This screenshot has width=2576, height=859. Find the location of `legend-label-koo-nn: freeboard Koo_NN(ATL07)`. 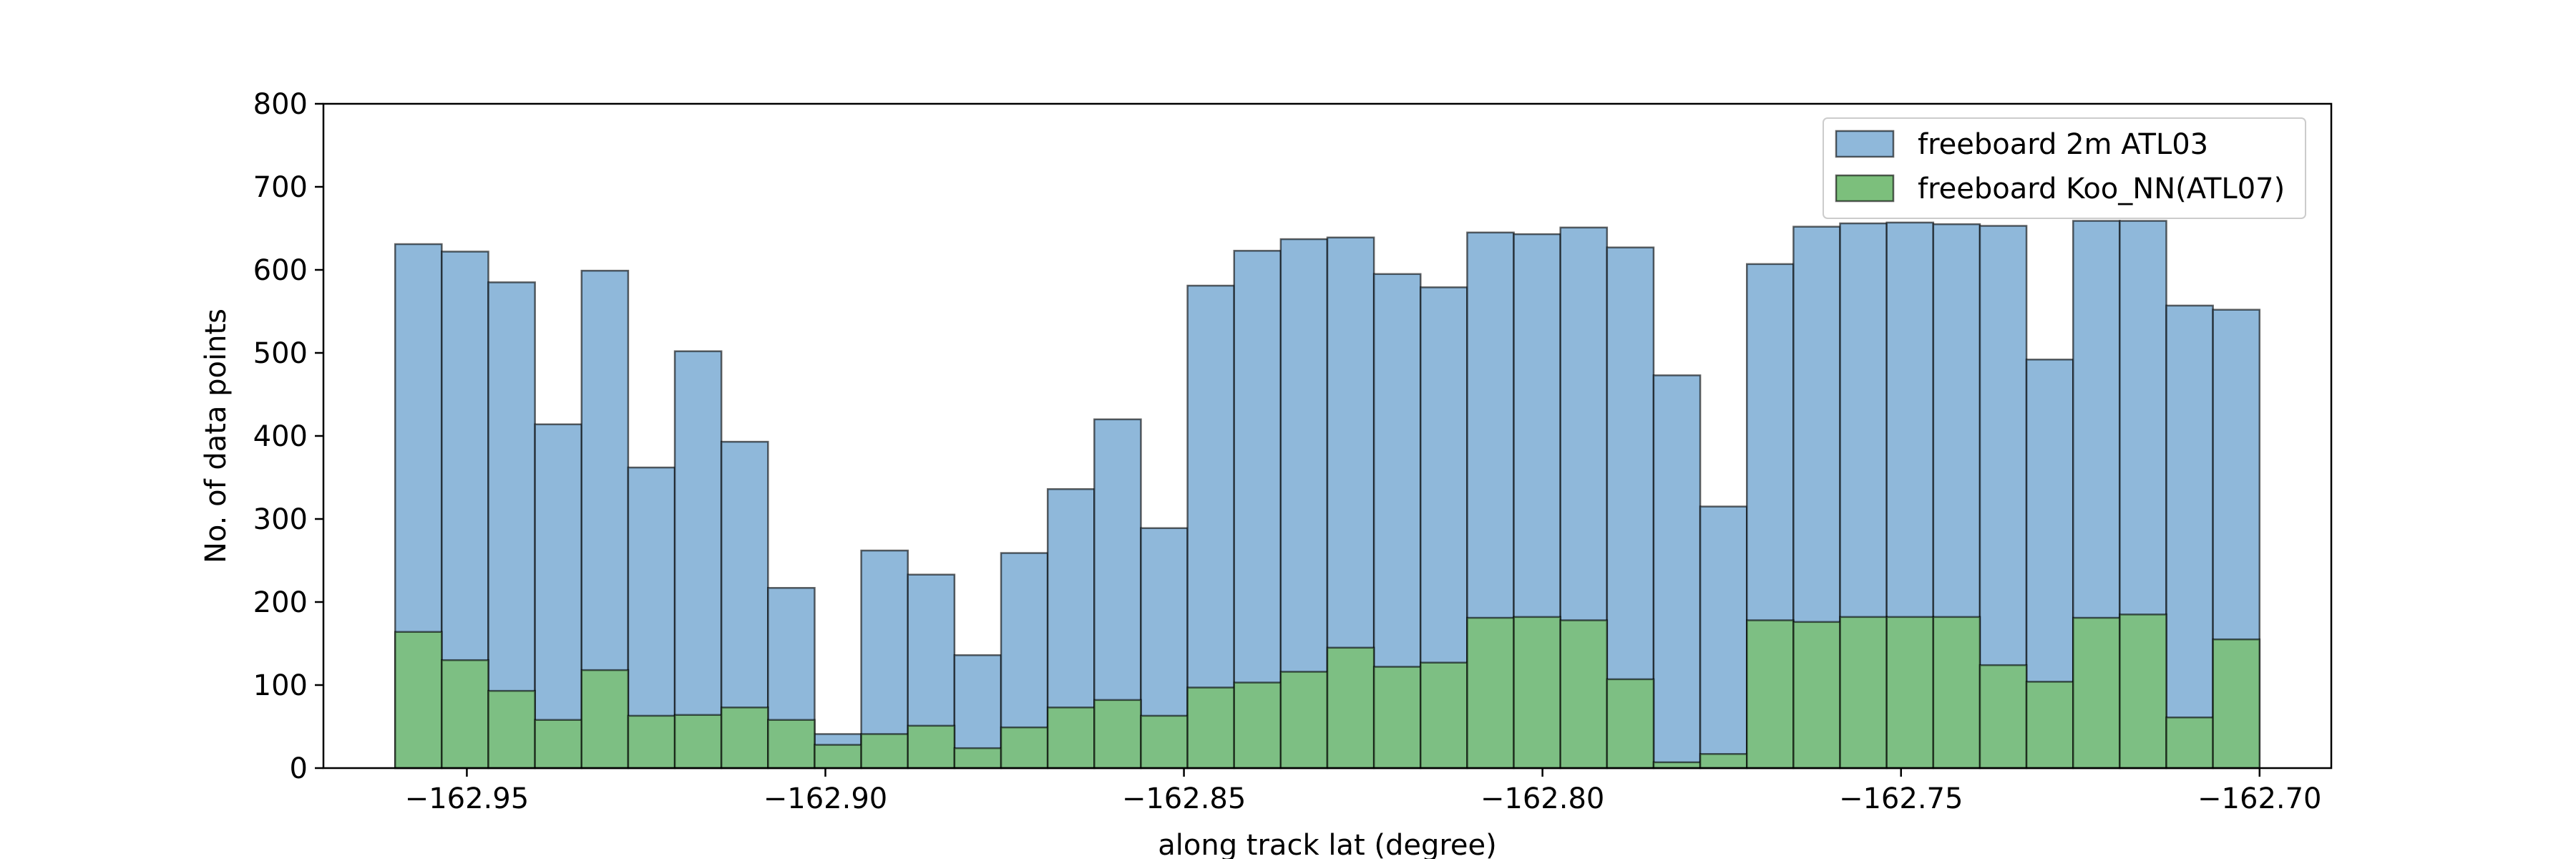

legend-label-koo-nn: freeboard Koo_NN(ATL07) is located at coordinates (2101, 189).